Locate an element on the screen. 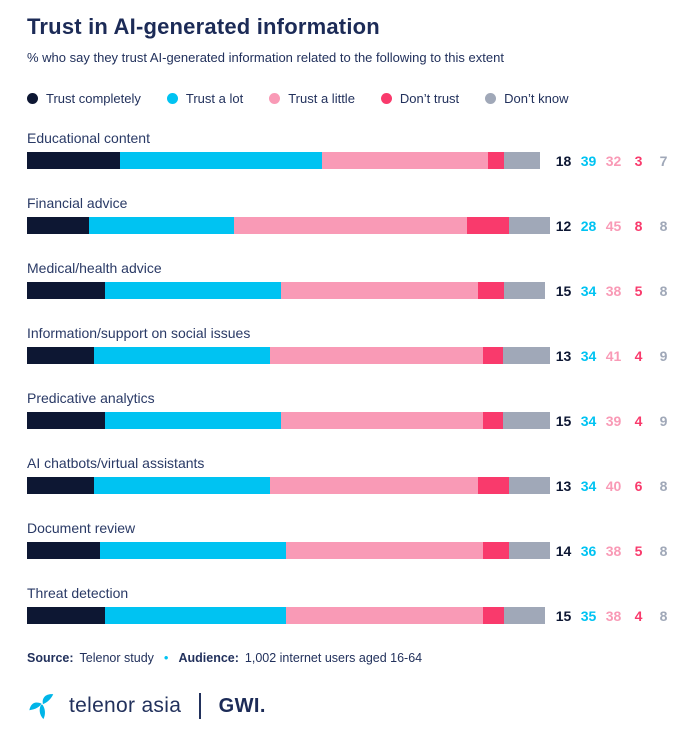 The height and width of the screenshot is (731, 688). value-labels: 13 34 40 6 8 is located at coordinates (613, 486).